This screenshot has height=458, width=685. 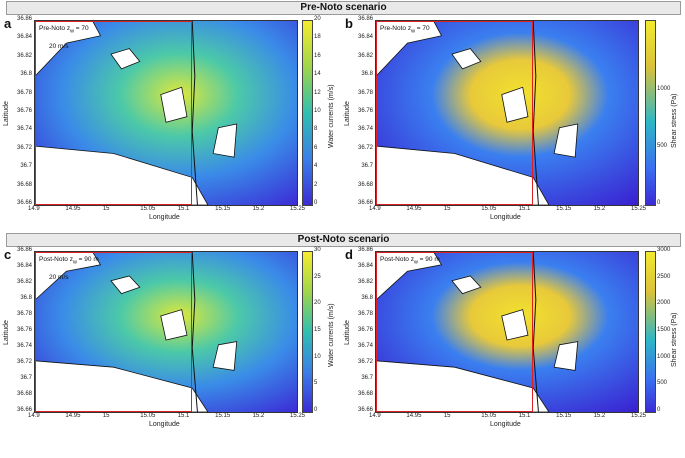 I want to click on colorbar-tick: 2, so click(x=316, y=184).